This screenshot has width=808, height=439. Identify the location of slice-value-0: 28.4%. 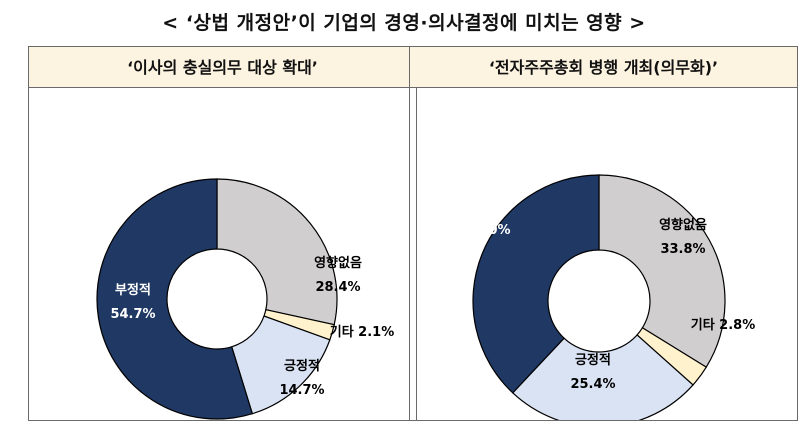
(337, 287).